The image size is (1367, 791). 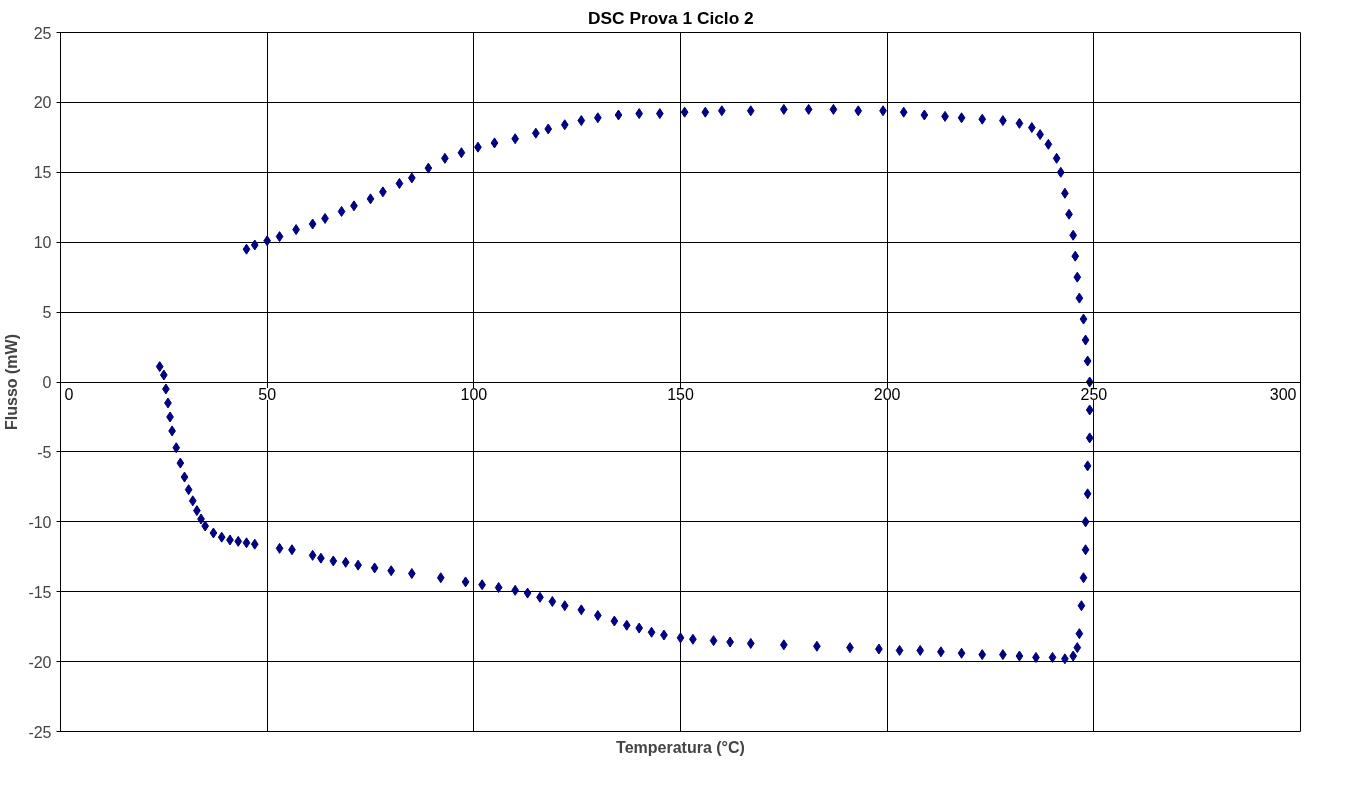 What do you see at coordinates (680, 394) in the screenshot?
I see `x-tick-label: 150` at bounding box center [680, 394].